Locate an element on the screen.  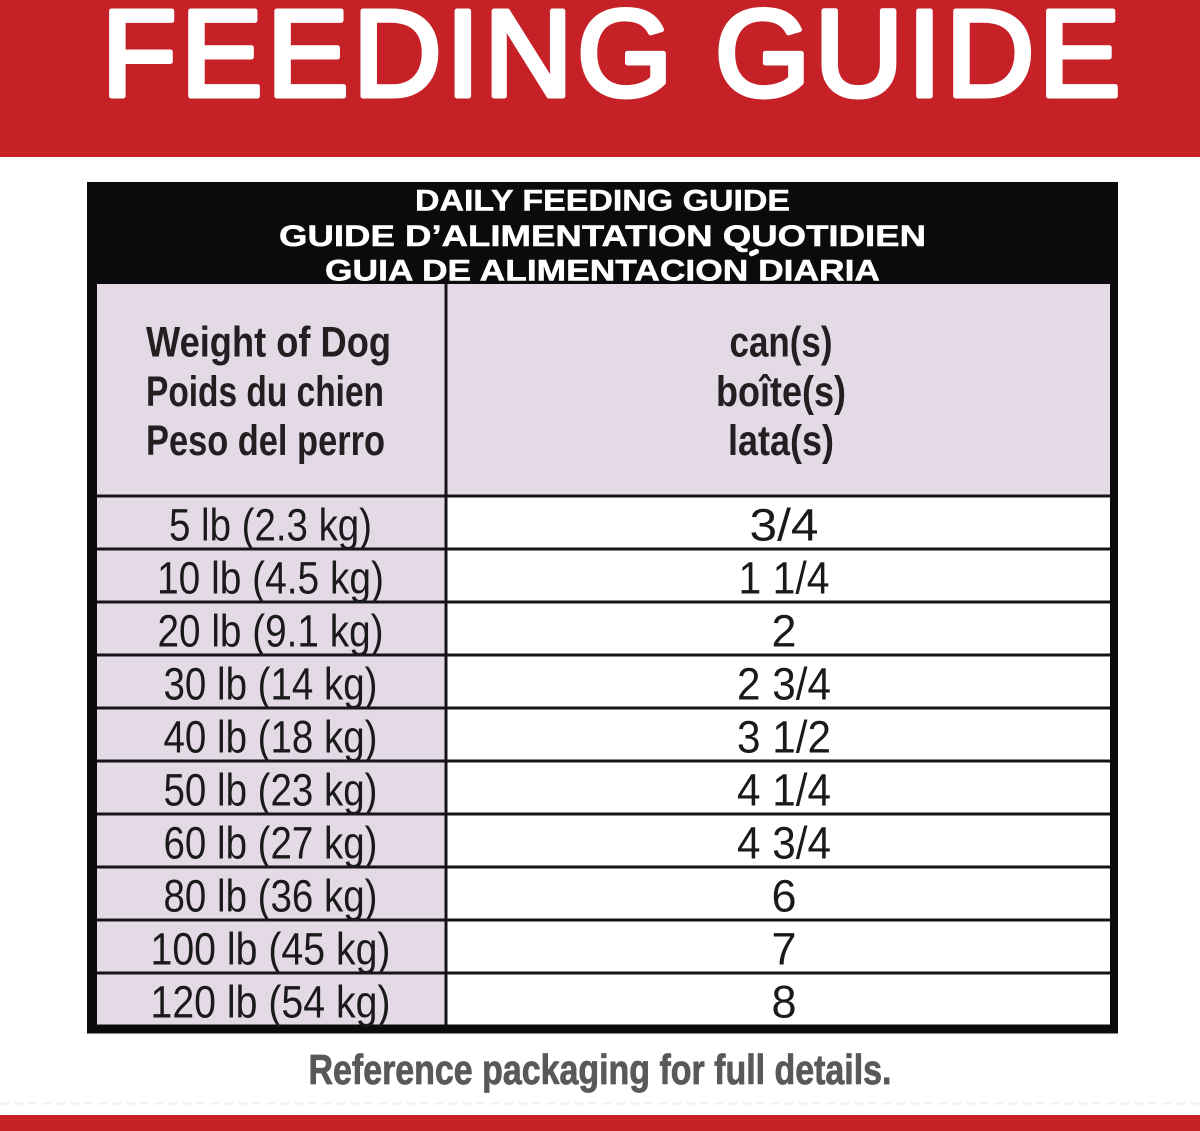
svg-text: 2 is located at coordinates (783, 631).